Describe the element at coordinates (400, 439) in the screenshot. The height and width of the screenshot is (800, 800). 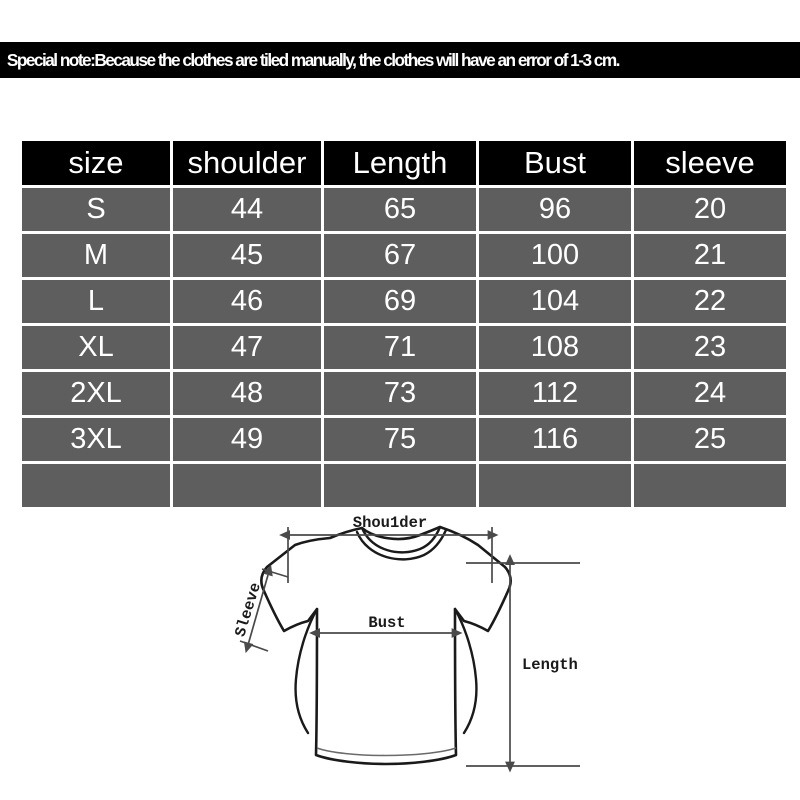
I see `cell-measurement: 75` at that location.